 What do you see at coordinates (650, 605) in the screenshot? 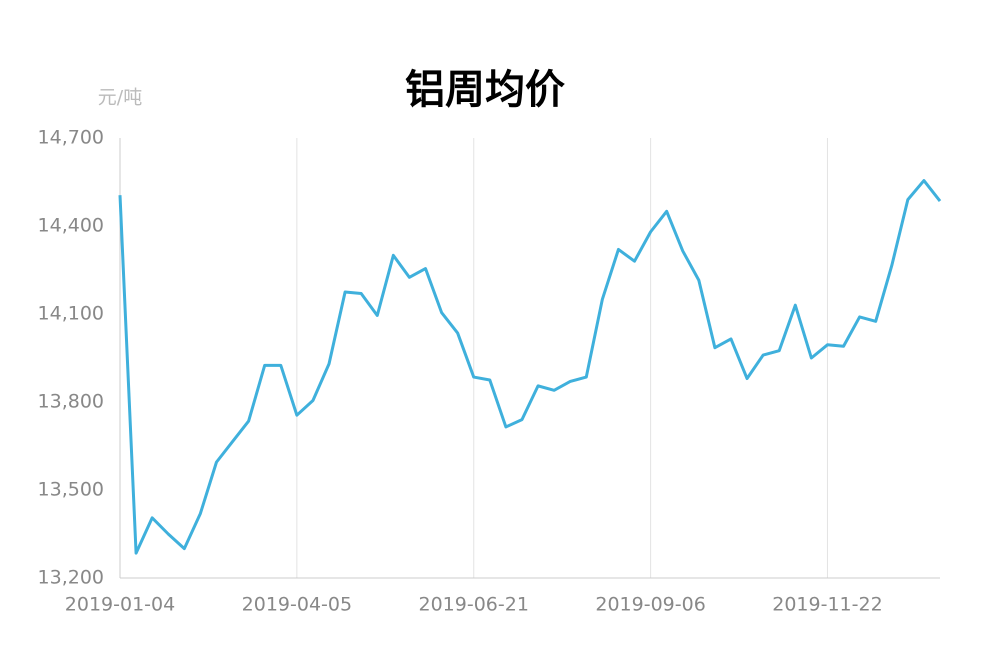
I see `x-tick-label: 2019-09-06` at bounding box center [650, 605].